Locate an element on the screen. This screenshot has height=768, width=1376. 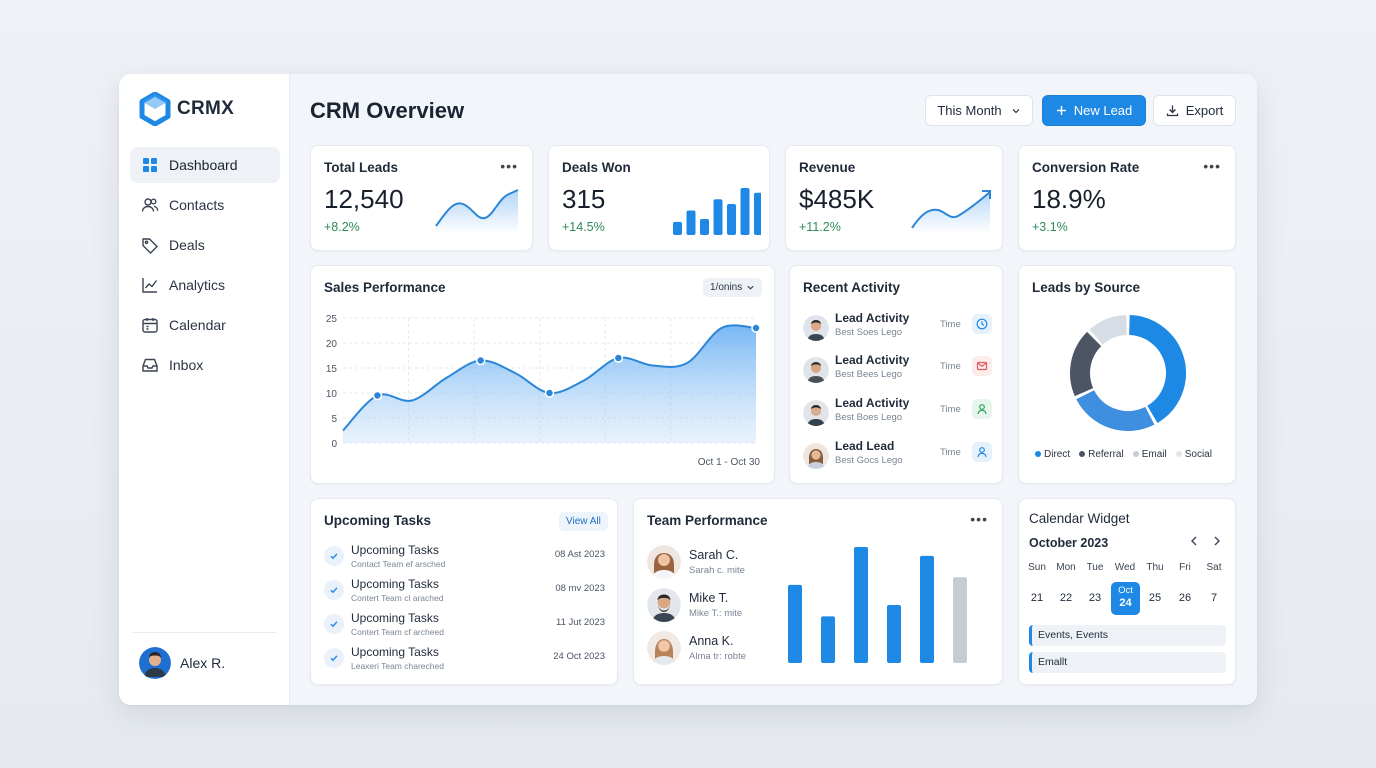
export-label: Export is located at coordinates (1204, 110).